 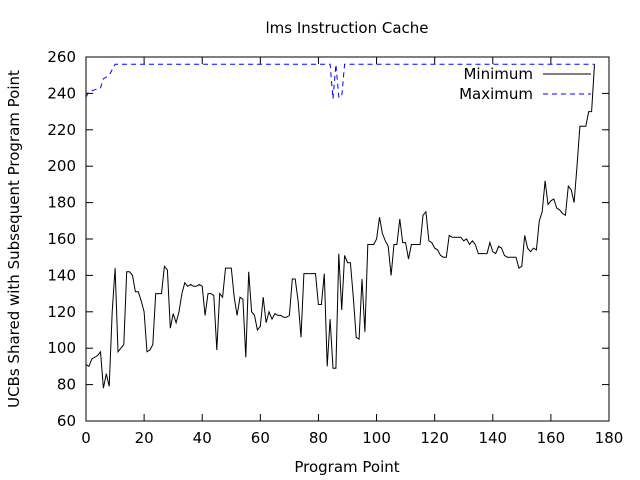 I want to click on x-tick-label: 20, so click(x=144, y=438).